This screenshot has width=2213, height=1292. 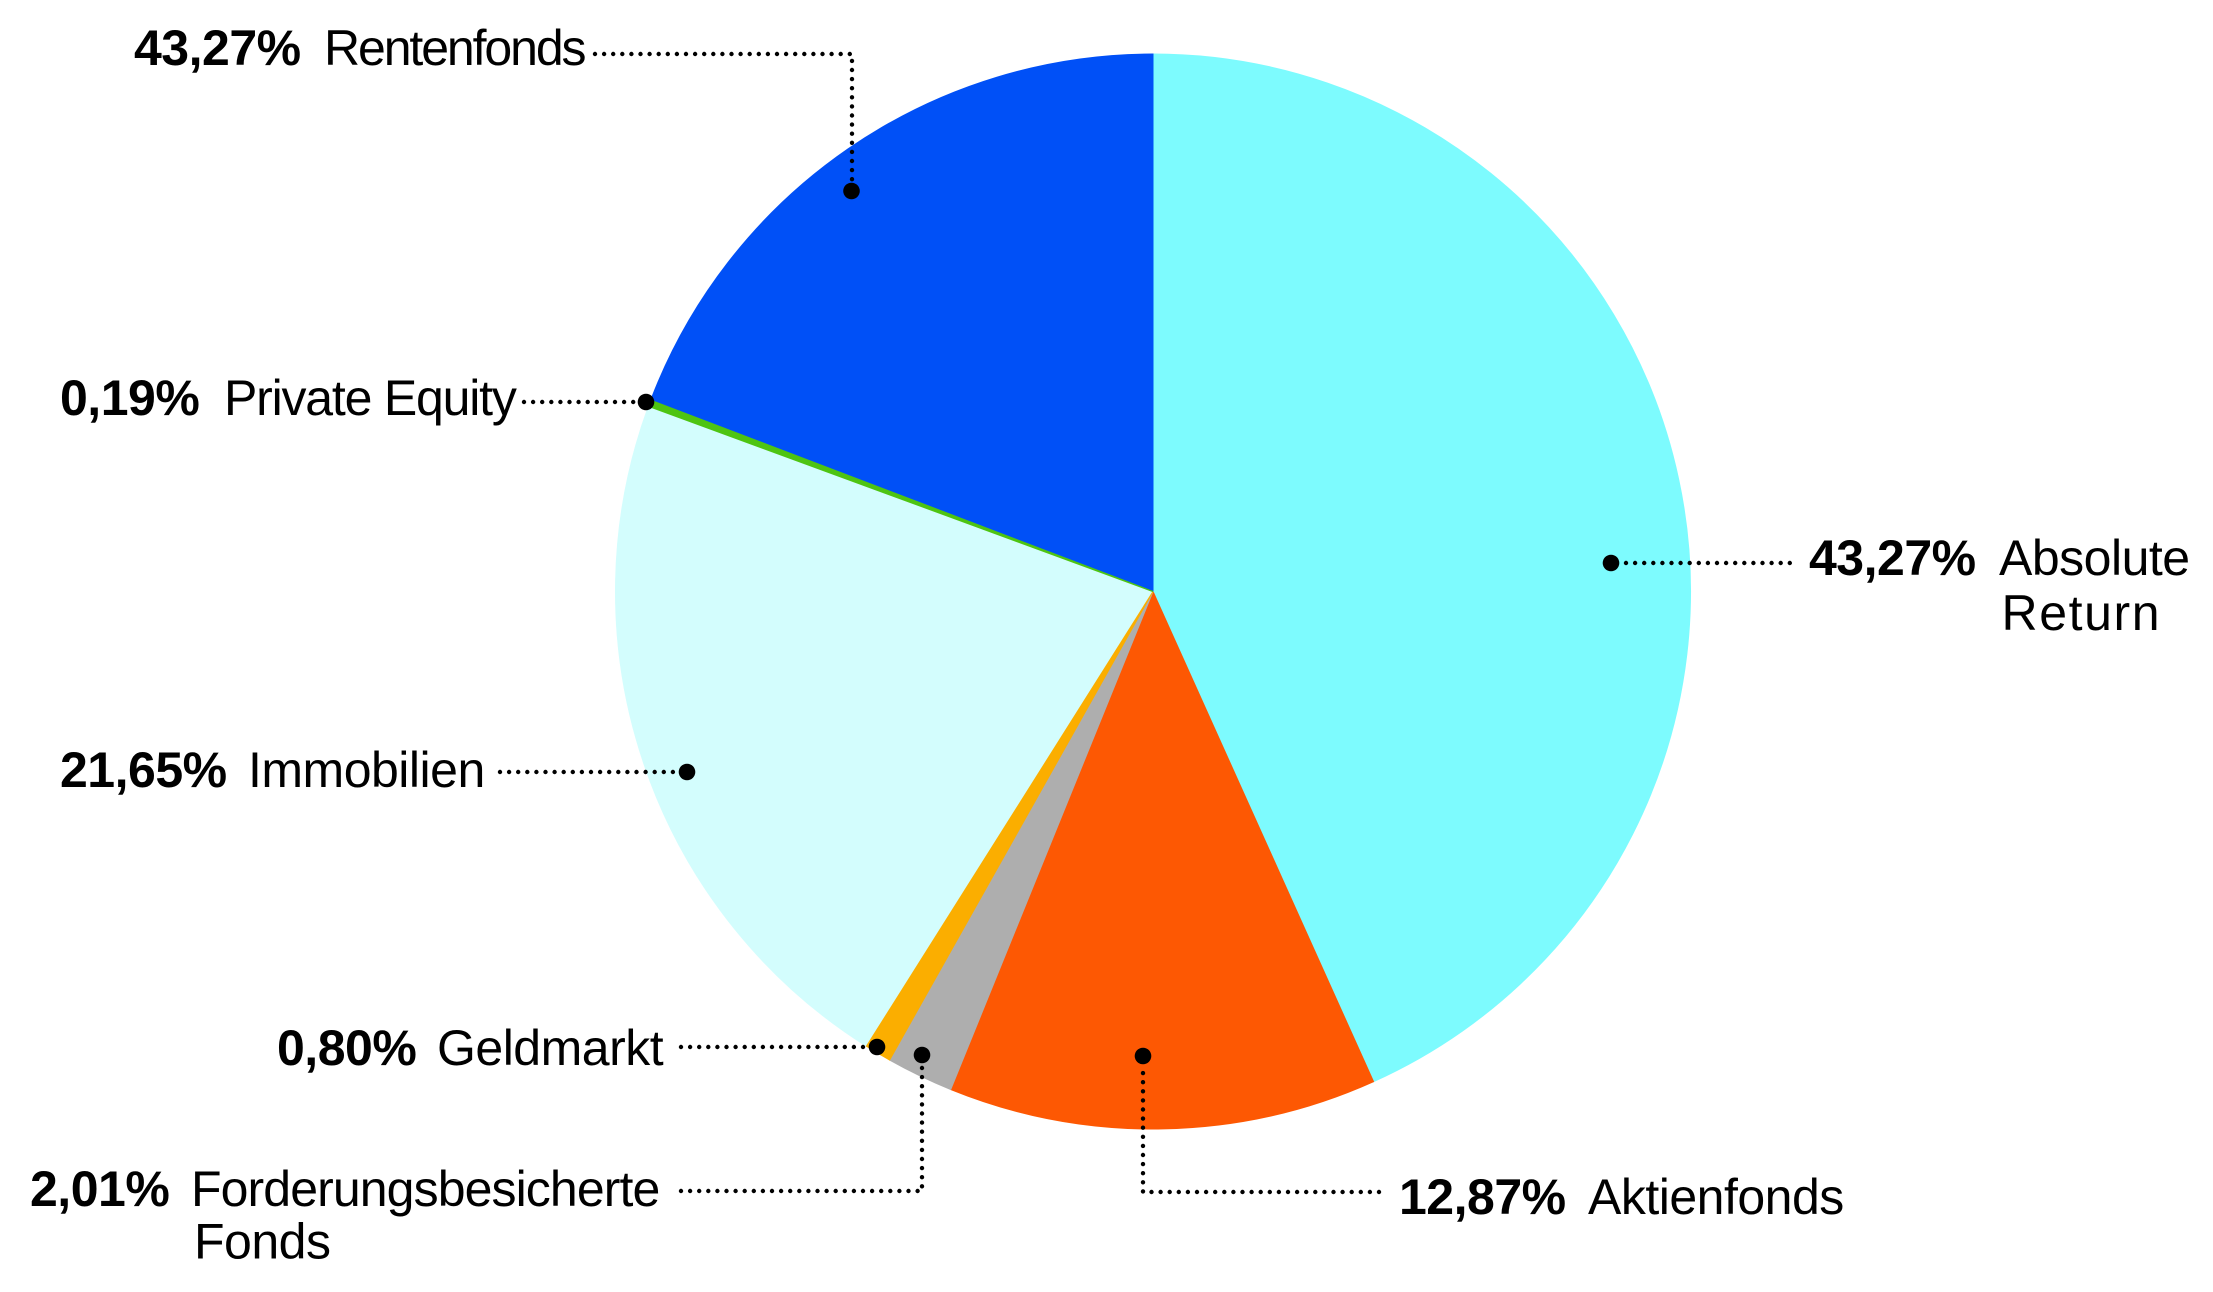 I want to click on svg-text: Immobilien, so click(x=366, y=770).